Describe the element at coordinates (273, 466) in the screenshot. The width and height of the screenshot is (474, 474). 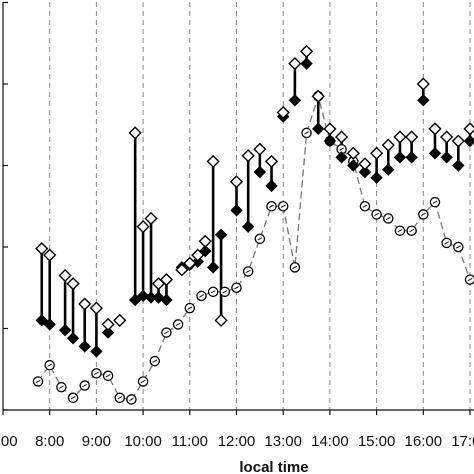
I see `x-axis-title: local time` at that location.